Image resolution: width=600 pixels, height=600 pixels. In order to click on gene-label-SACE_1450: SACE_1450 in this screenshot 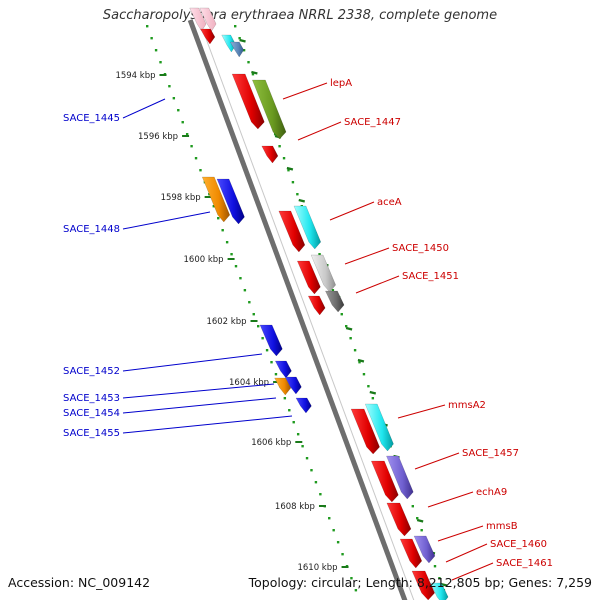, I will do `click(420, 248)`.